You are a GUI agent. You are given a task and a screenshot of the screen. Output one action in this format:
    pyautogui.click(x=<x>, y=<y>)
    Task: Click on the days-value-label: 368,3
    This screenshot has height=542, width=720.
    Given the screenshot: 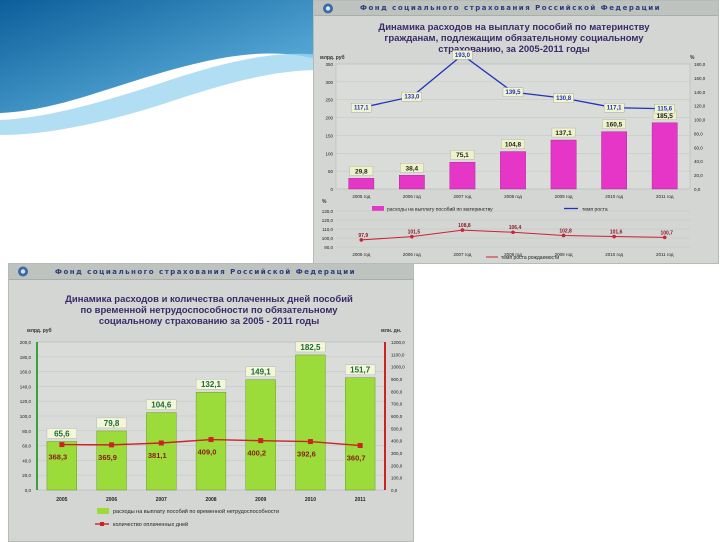 What is the action you would take?
    pyautogui.click(x=57, y=457)
    